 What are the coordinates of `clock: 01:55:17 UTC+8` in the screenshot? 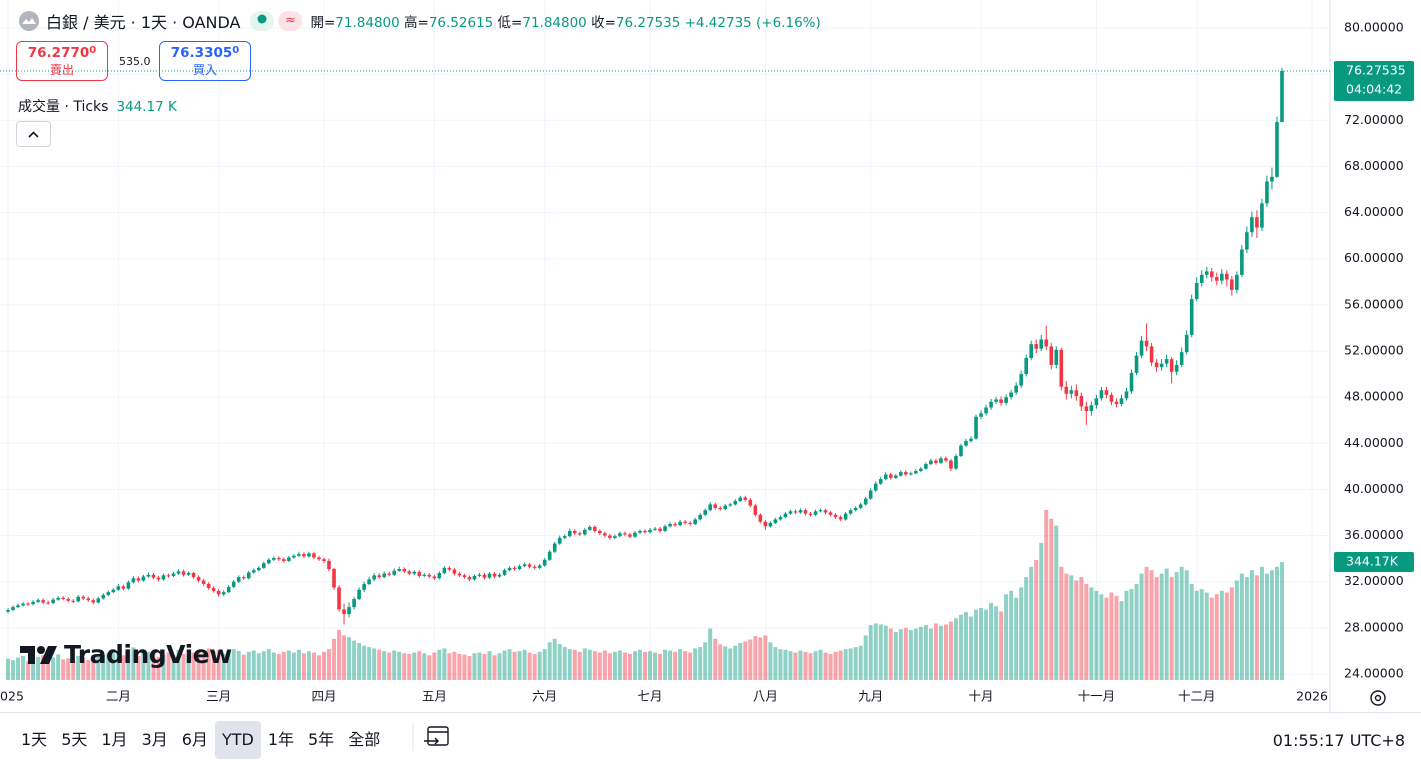 It's located at (1338, 740).